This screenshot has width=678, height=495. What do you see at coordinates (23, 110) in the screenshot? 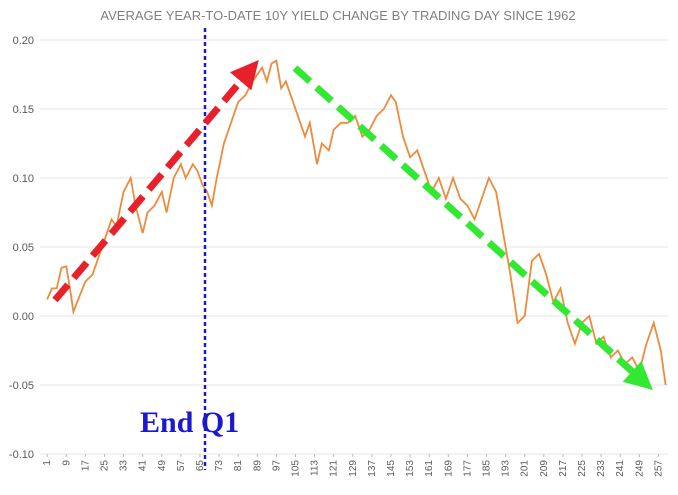
I see `y-tick-label: 0.15` at bounding box center [23, 110].